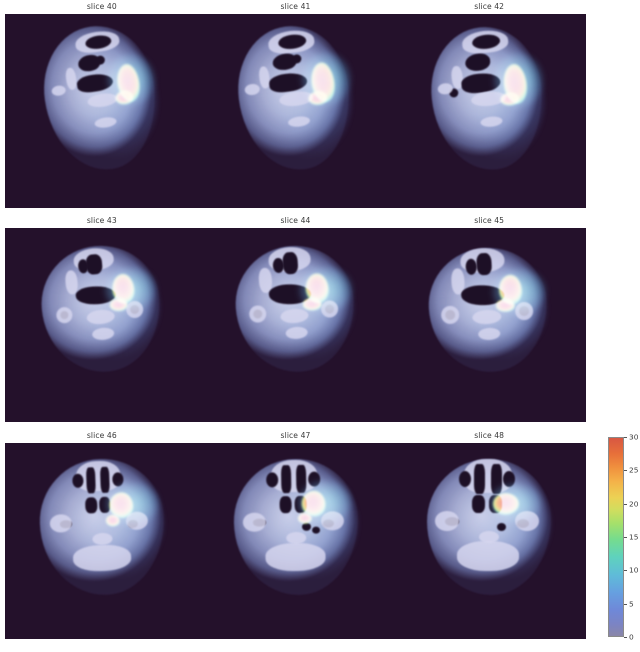 The width and height of the screenshot is (640, 652). I want to click on colorbar-label-20: 20, so click(634, 504).